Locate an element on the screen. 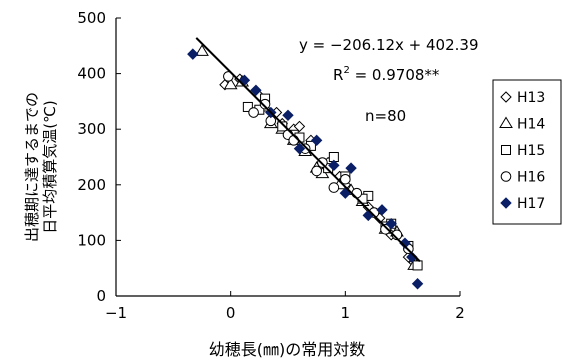 The image size is (563, 361). legend-marker-h15 is located at coordinates (506, 150).